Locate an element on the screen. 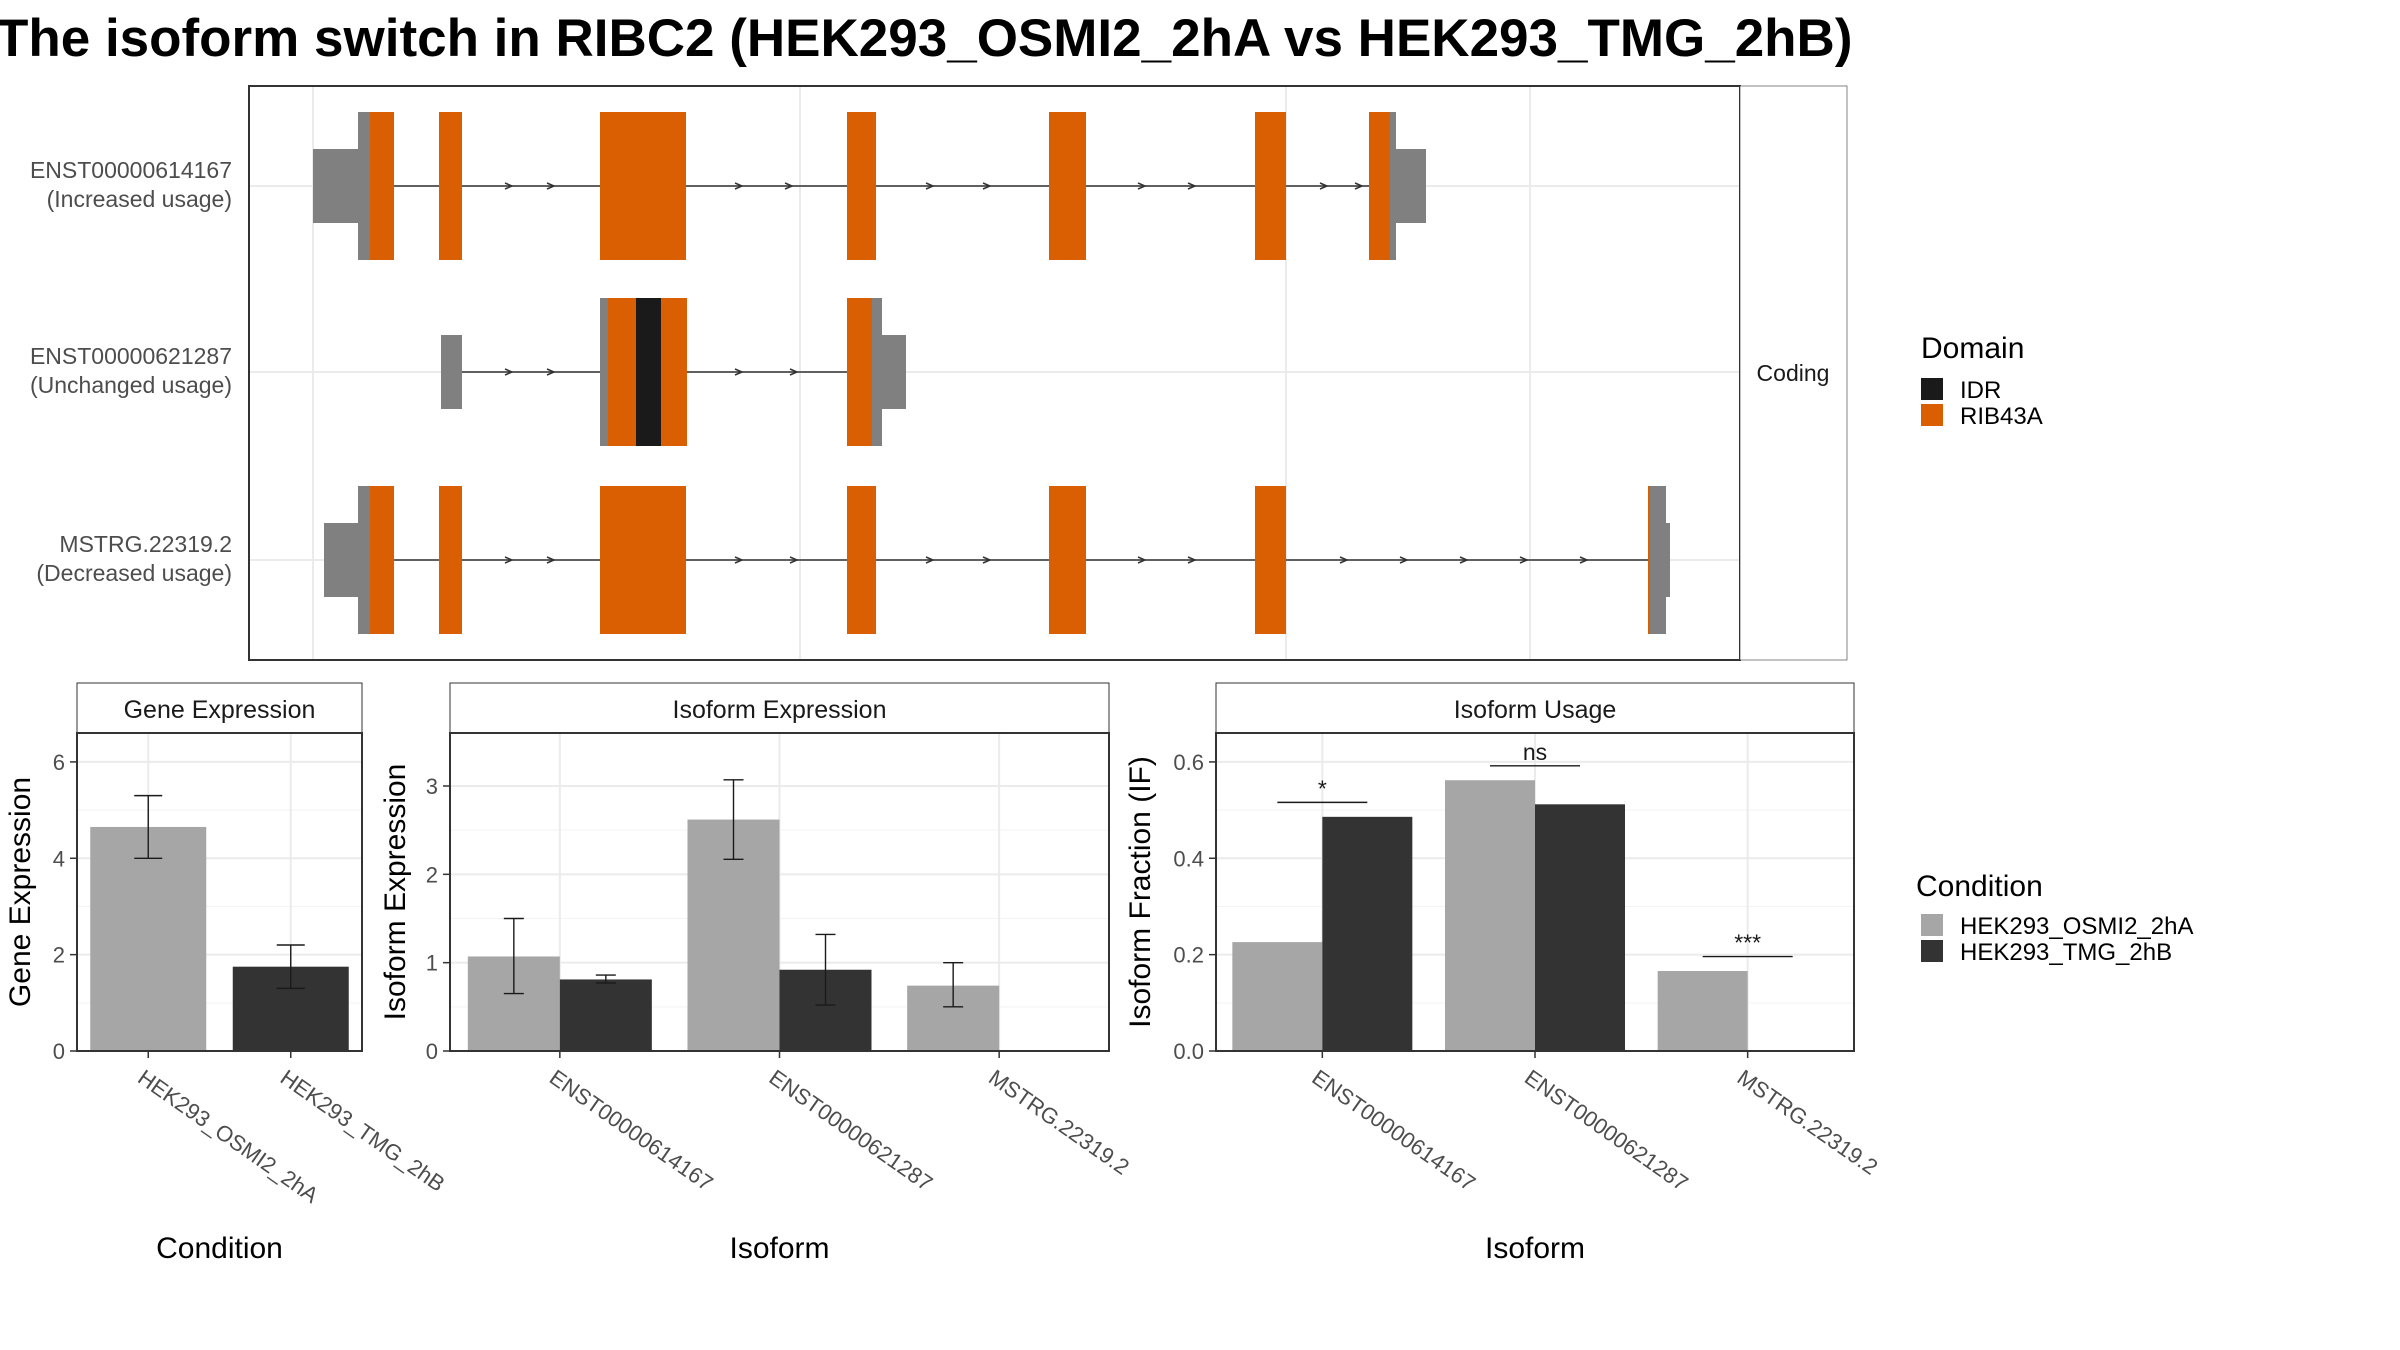  significance-label: * is located at coordinates (1322, 788).